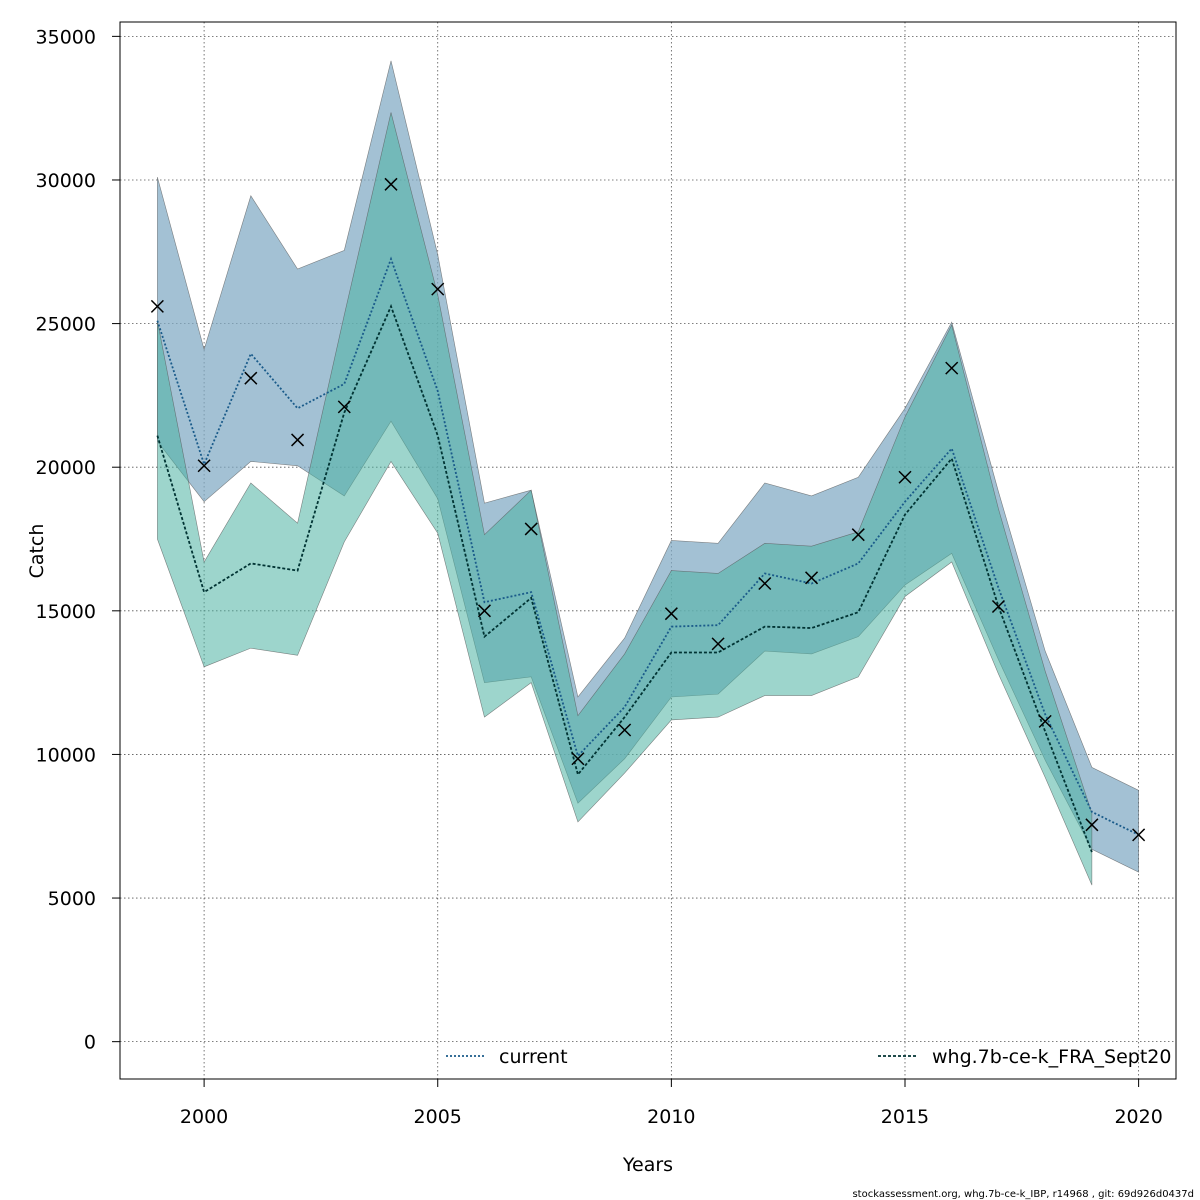  I want to click on x-tick-label: 2000, so click(204, 1117).